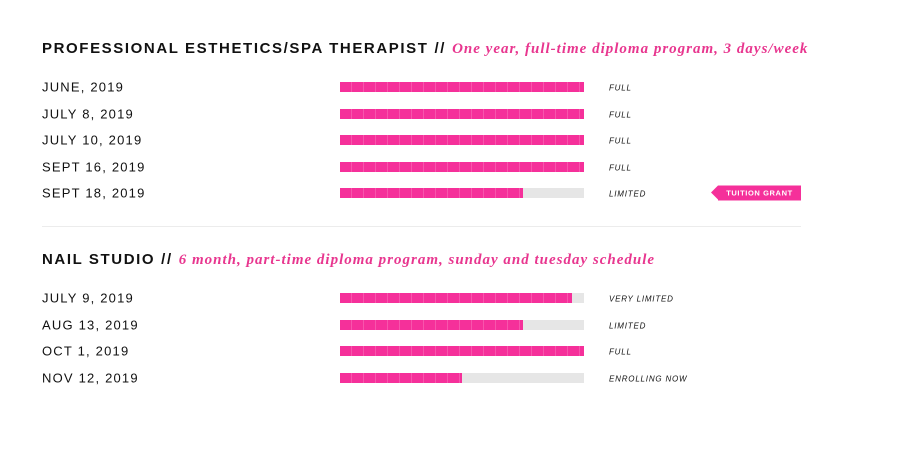 This screenshot has width=900, height=450. I want to click on badge: TUITION GRANT, so click(756, 193).